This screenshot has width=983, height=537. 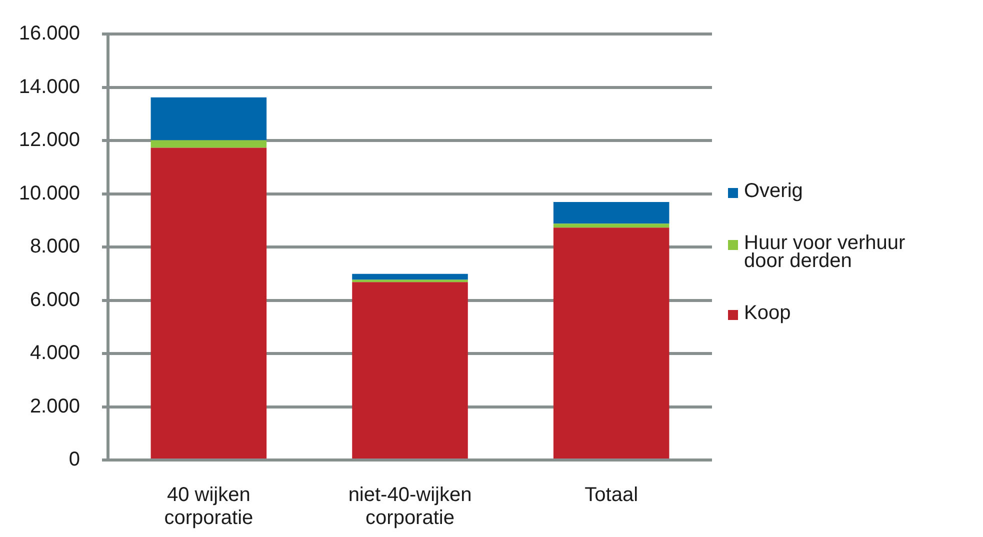 What do you see at coordinates (55, 247) in the screenshot?
I see `y-tick-label: 8.000` at bounding box center [55, 247].